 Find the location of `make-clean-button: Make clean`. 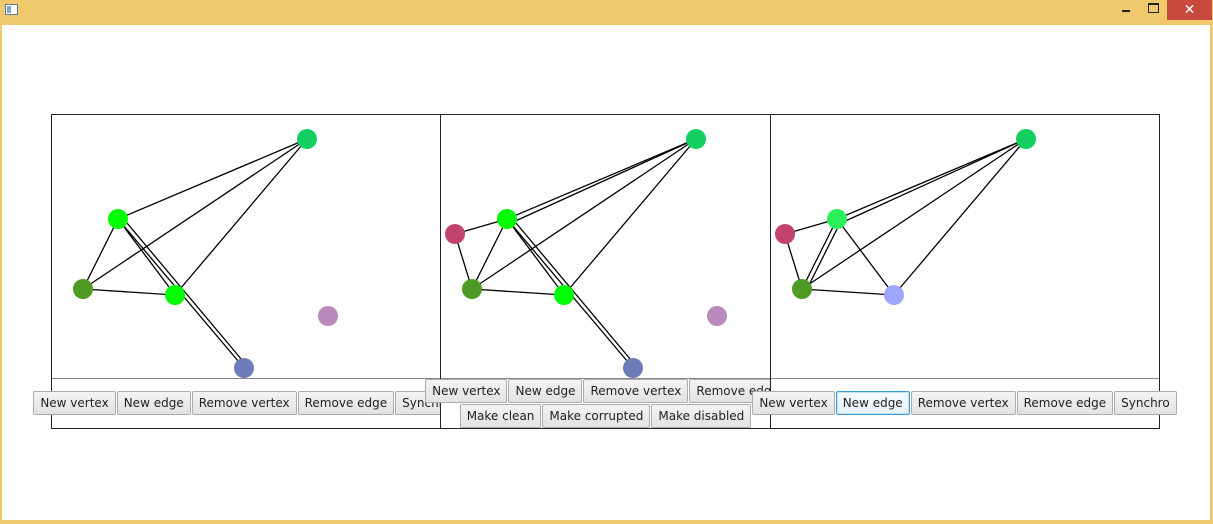

make-clean-button: Make clean is located at coordinates (500, 416).